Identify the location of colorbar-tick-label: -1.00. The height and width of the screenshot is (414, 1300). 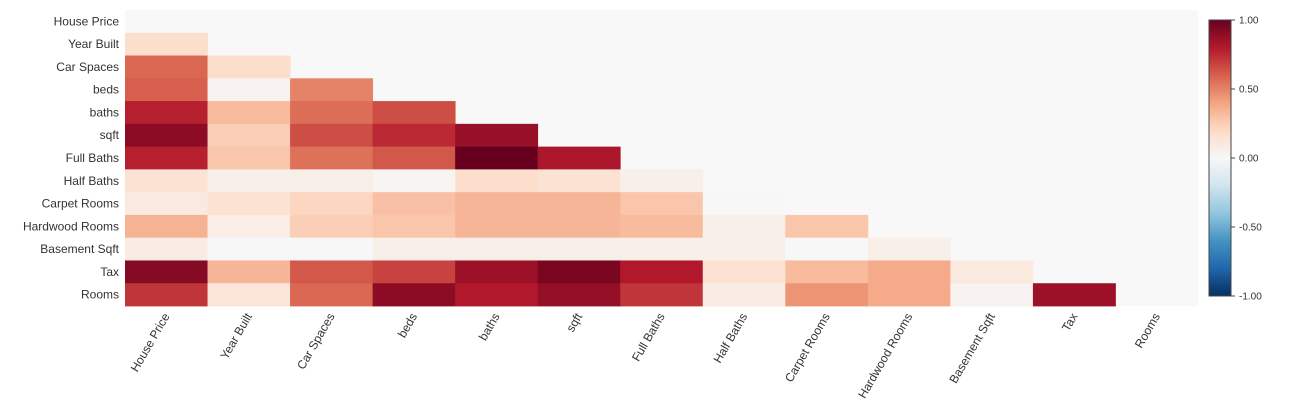
(1250, 297).